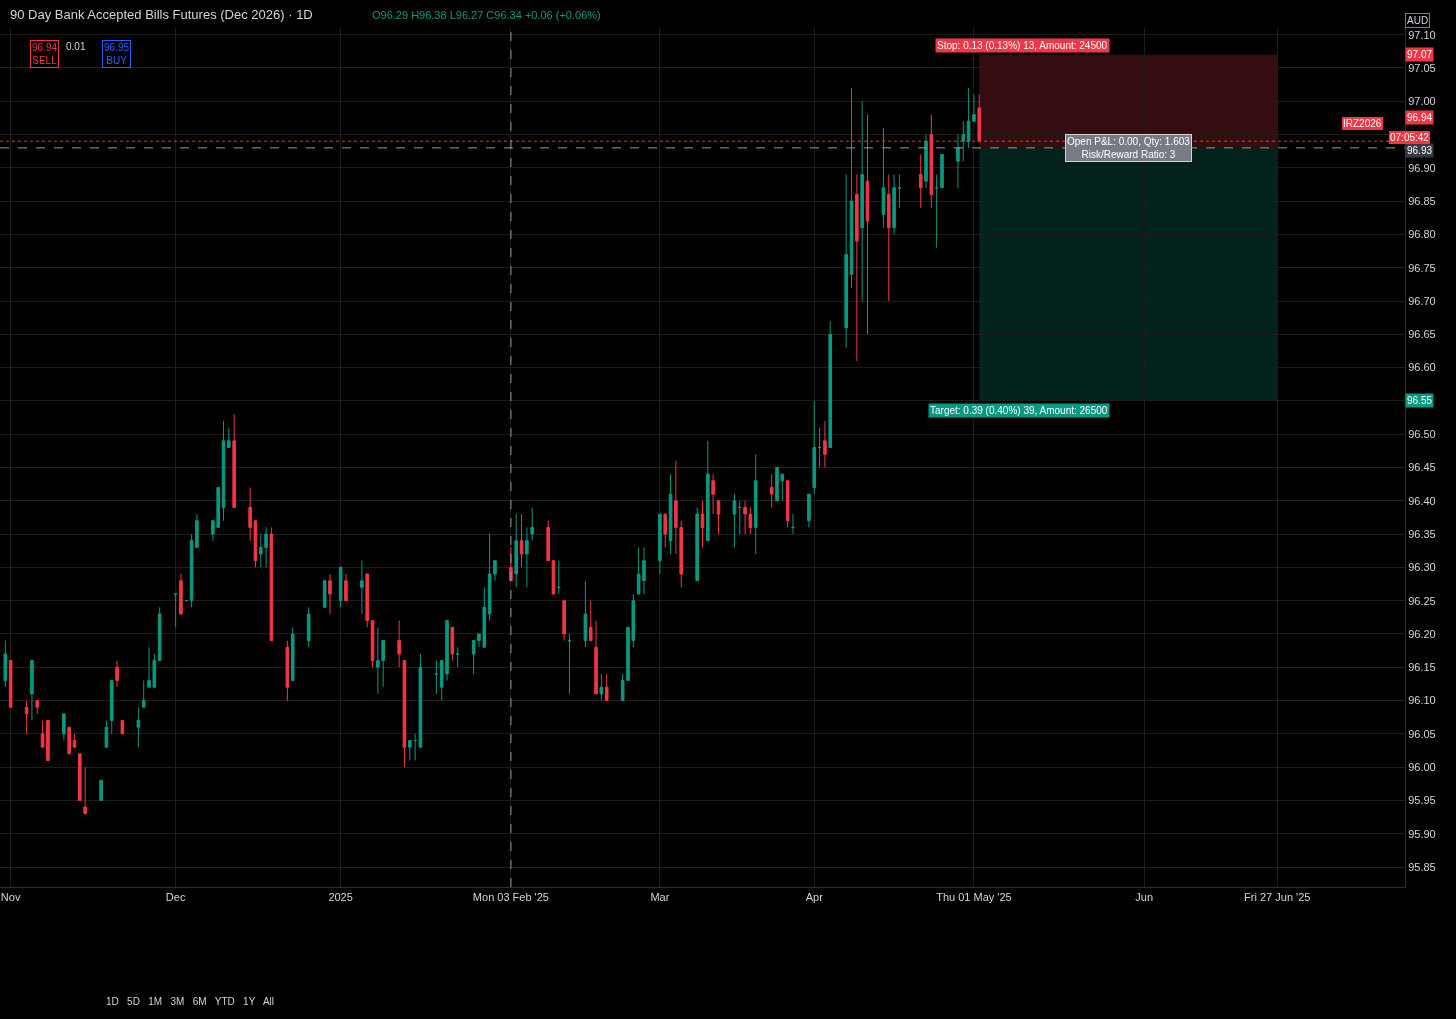 The image size is (1456, 1019). What do you see at coordinates (1022, 45) in the screenshot?
I see `band-label: Stop: 0.13 (0.13%) 13, Amount: 24500` at bounding box center [1022, 45].